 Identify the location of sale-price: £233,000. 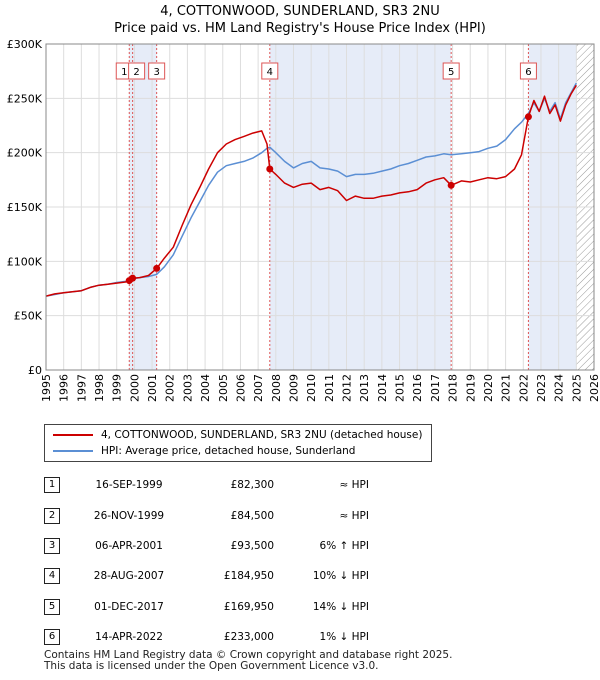
(248, 637).